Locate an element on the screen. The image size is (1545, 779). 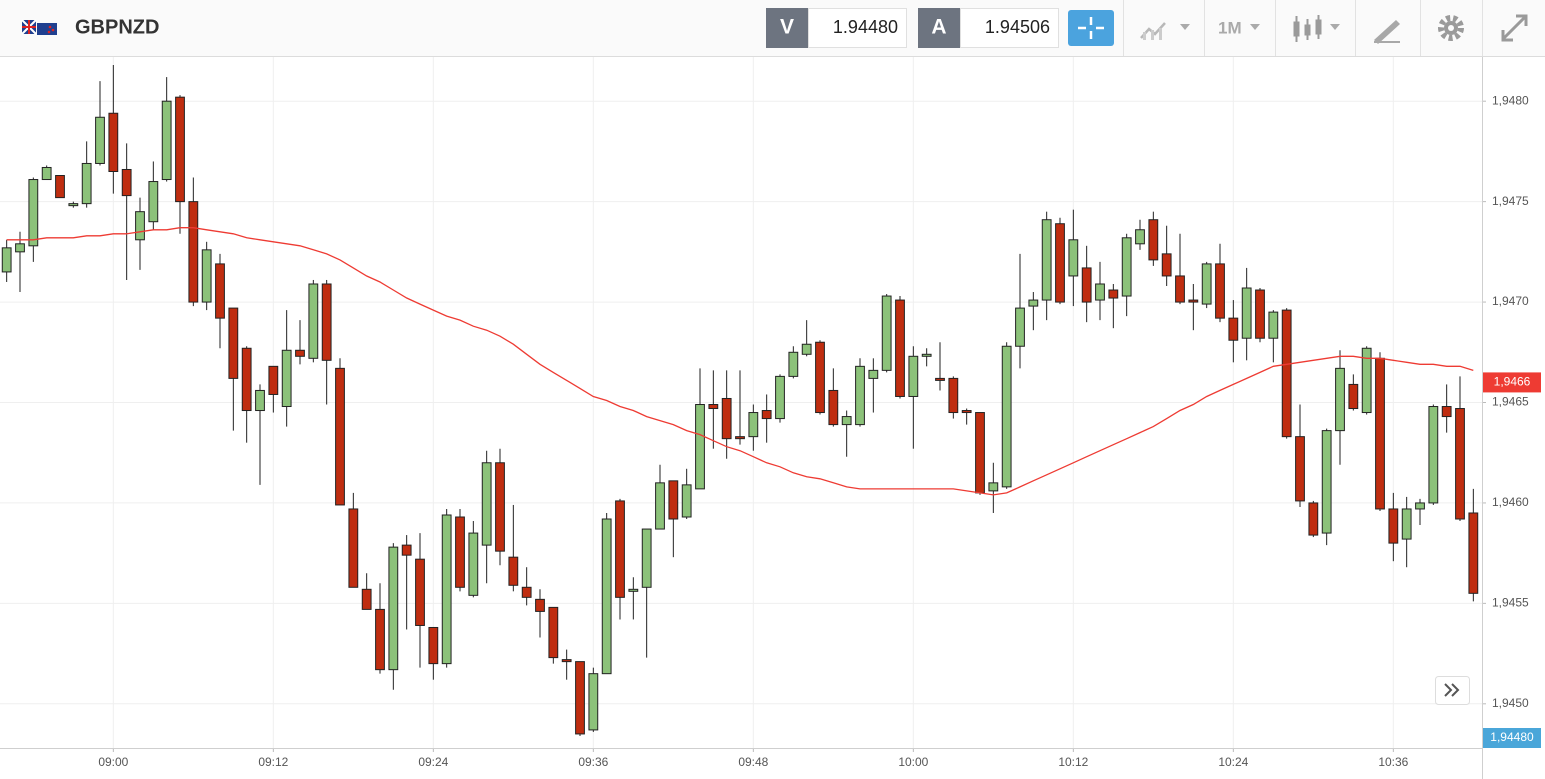
y-tick-label: 1,9455 is located at coordinates (1510, 603).